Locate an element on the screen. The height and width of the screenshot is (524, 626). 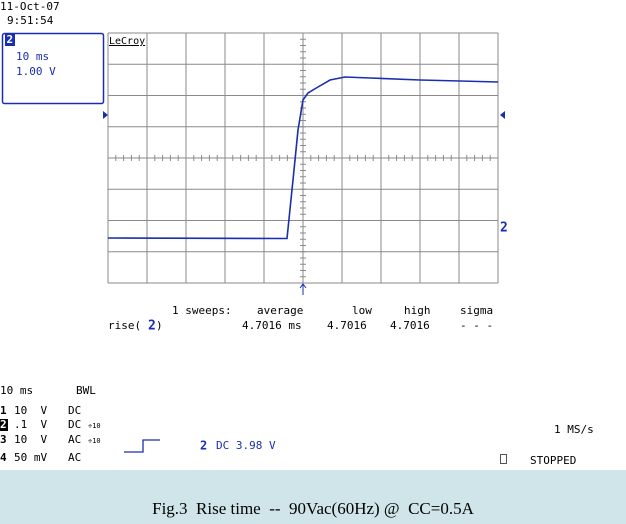
channel-list: 1 10 V DC 2 .1 V DC ÷10 3 10 V AC ÷10 4 50 mV AC is located at coordinates (50, 434).